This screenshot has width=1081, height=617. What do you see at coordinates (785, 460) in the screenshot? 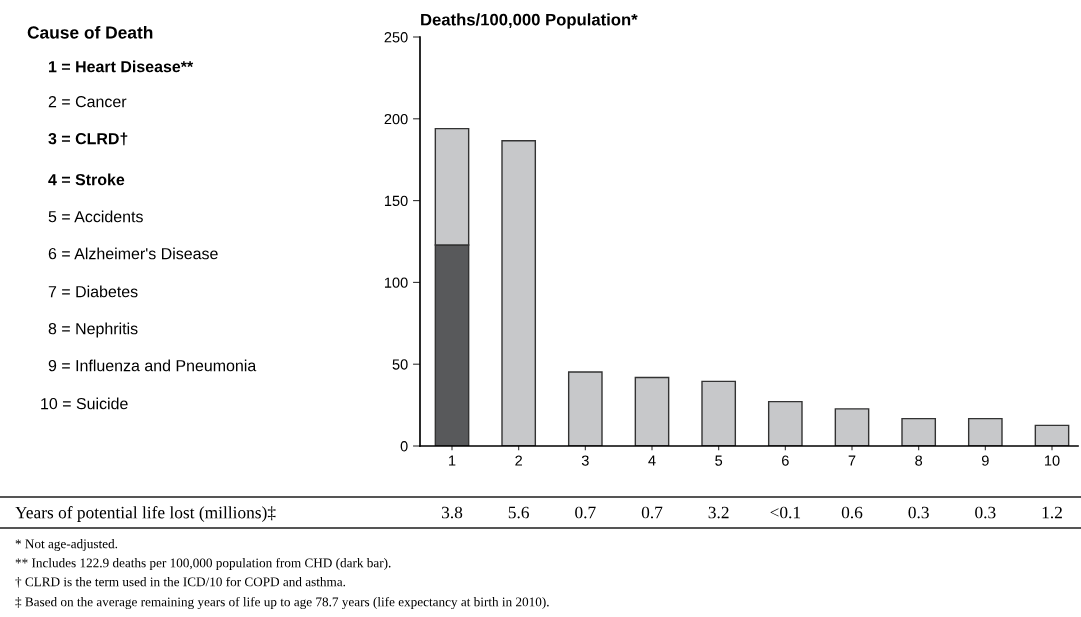
I see `x-tick-label: 6` at bounding box center [785, 460].